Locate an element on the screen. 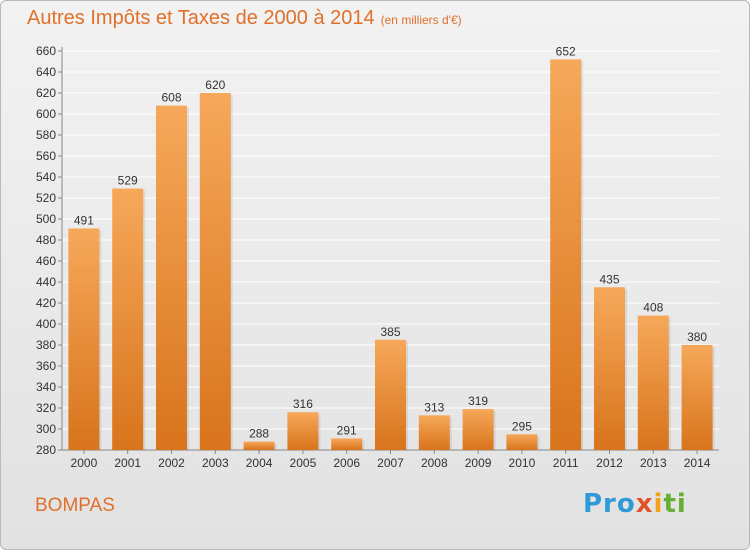 Image resolution: width=750 pixels, height=550 pixels. data-label: 435 is located at coordinates (609, 279).